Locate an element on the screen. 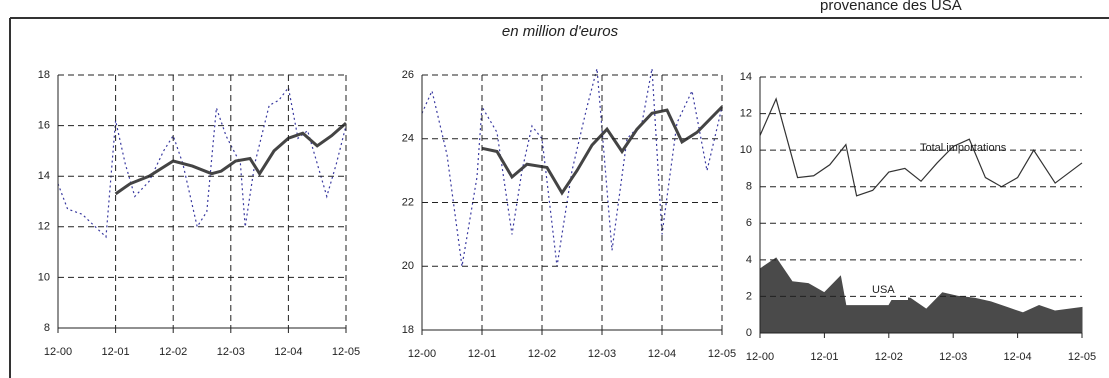 The width and height of the screenshot is (1109, 378). label-bg is located at coordinates (887, 290).